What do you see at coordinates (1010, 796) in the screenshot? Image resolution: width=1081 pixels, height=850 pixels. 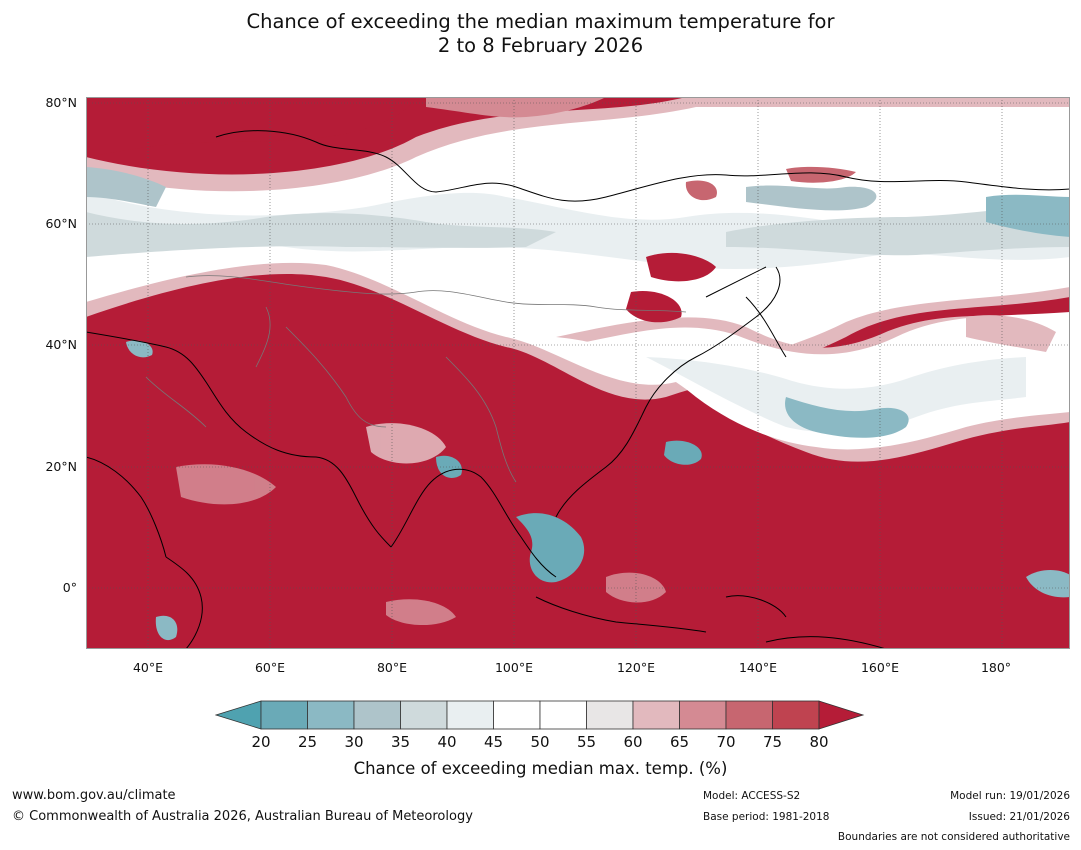 I see `footer-model-run: Model run: 19/01/2026` at bounding box center [1010, 796].